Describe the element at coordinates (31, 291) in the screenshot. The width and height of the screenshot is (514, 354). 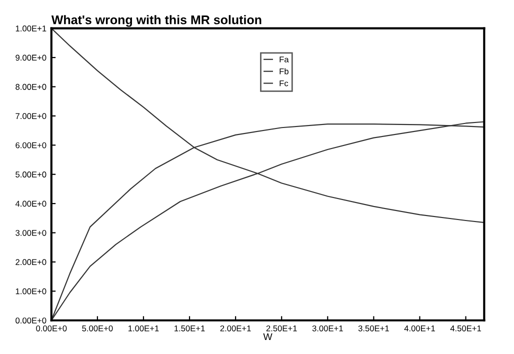
I see `y-tick-label: 1.00E+0` at that location.